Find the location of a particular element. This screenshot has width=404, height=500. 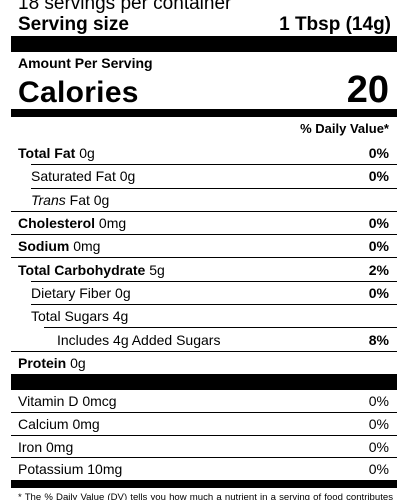

nutrient-row-total-fat: Total Fat 0g 0% is located at coordinates (204, 152).